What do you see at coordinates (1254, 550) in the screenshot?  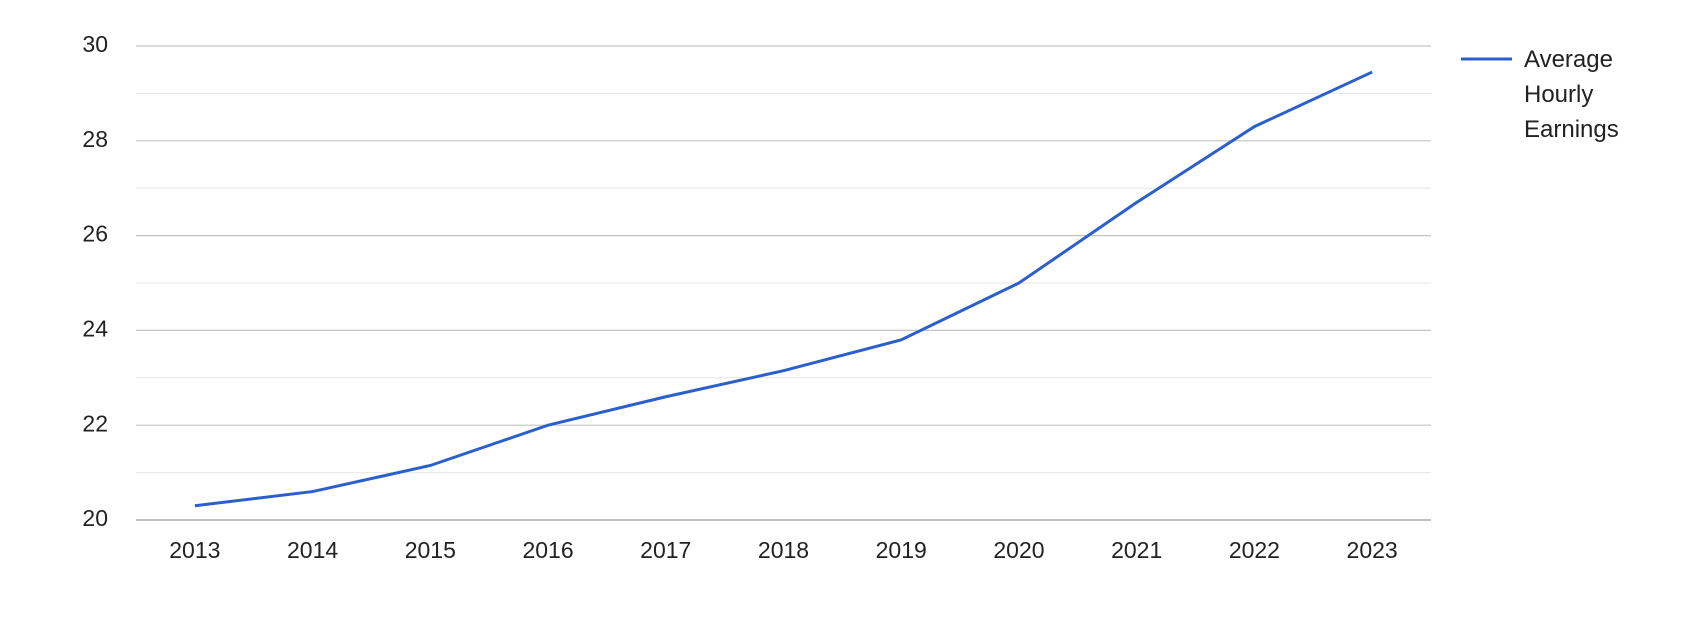 I see `x-tick-label: 2022` at bounding box center [1254, 550].